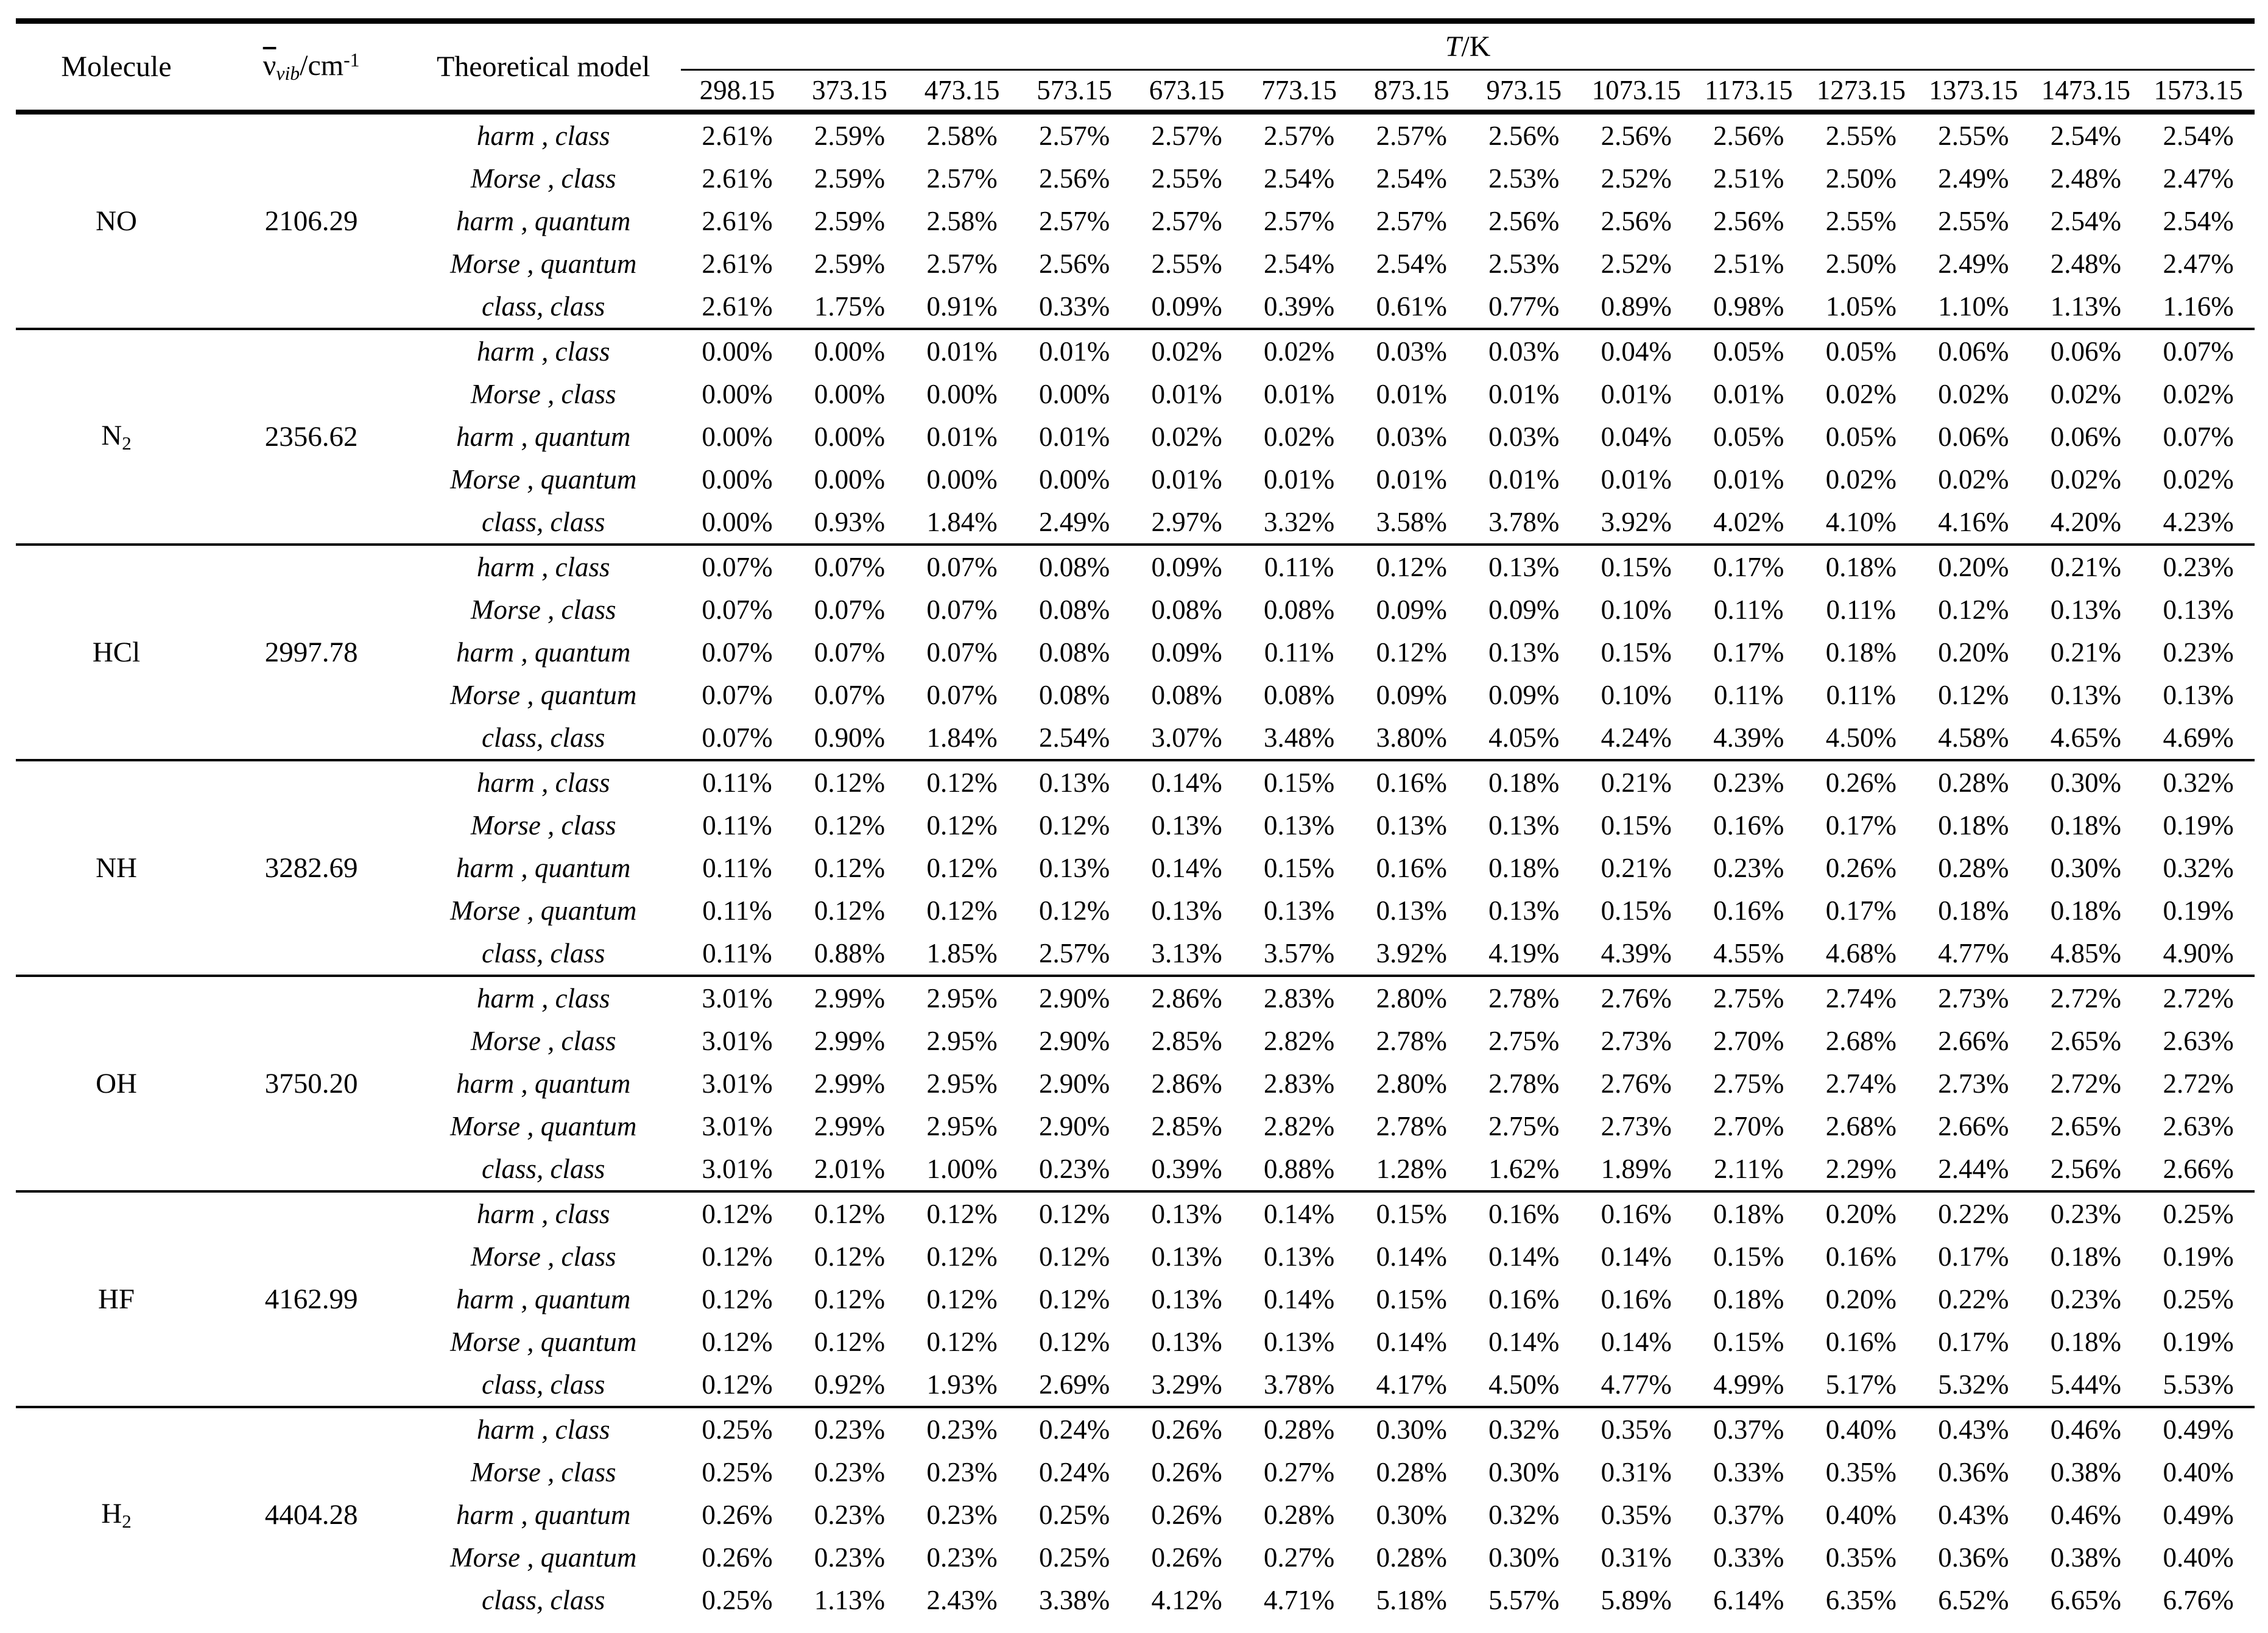 The image size is (2268, 1633). I want to click on value-cell: 1.28%, so click(1412, 1169).